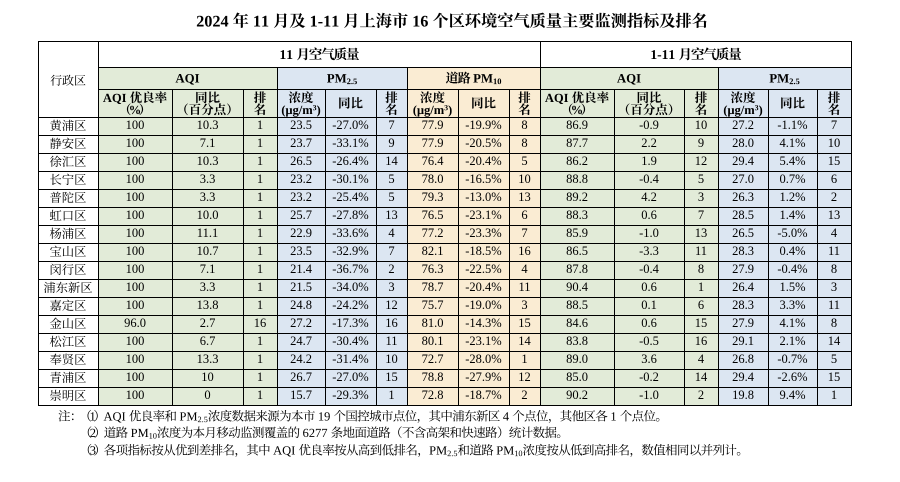 This screenshot has width=900, height=482. What do you see at coordinates (743, 341) in the screenshot?
I see `svg-text: 29.1` at bounding box center [743, 341].